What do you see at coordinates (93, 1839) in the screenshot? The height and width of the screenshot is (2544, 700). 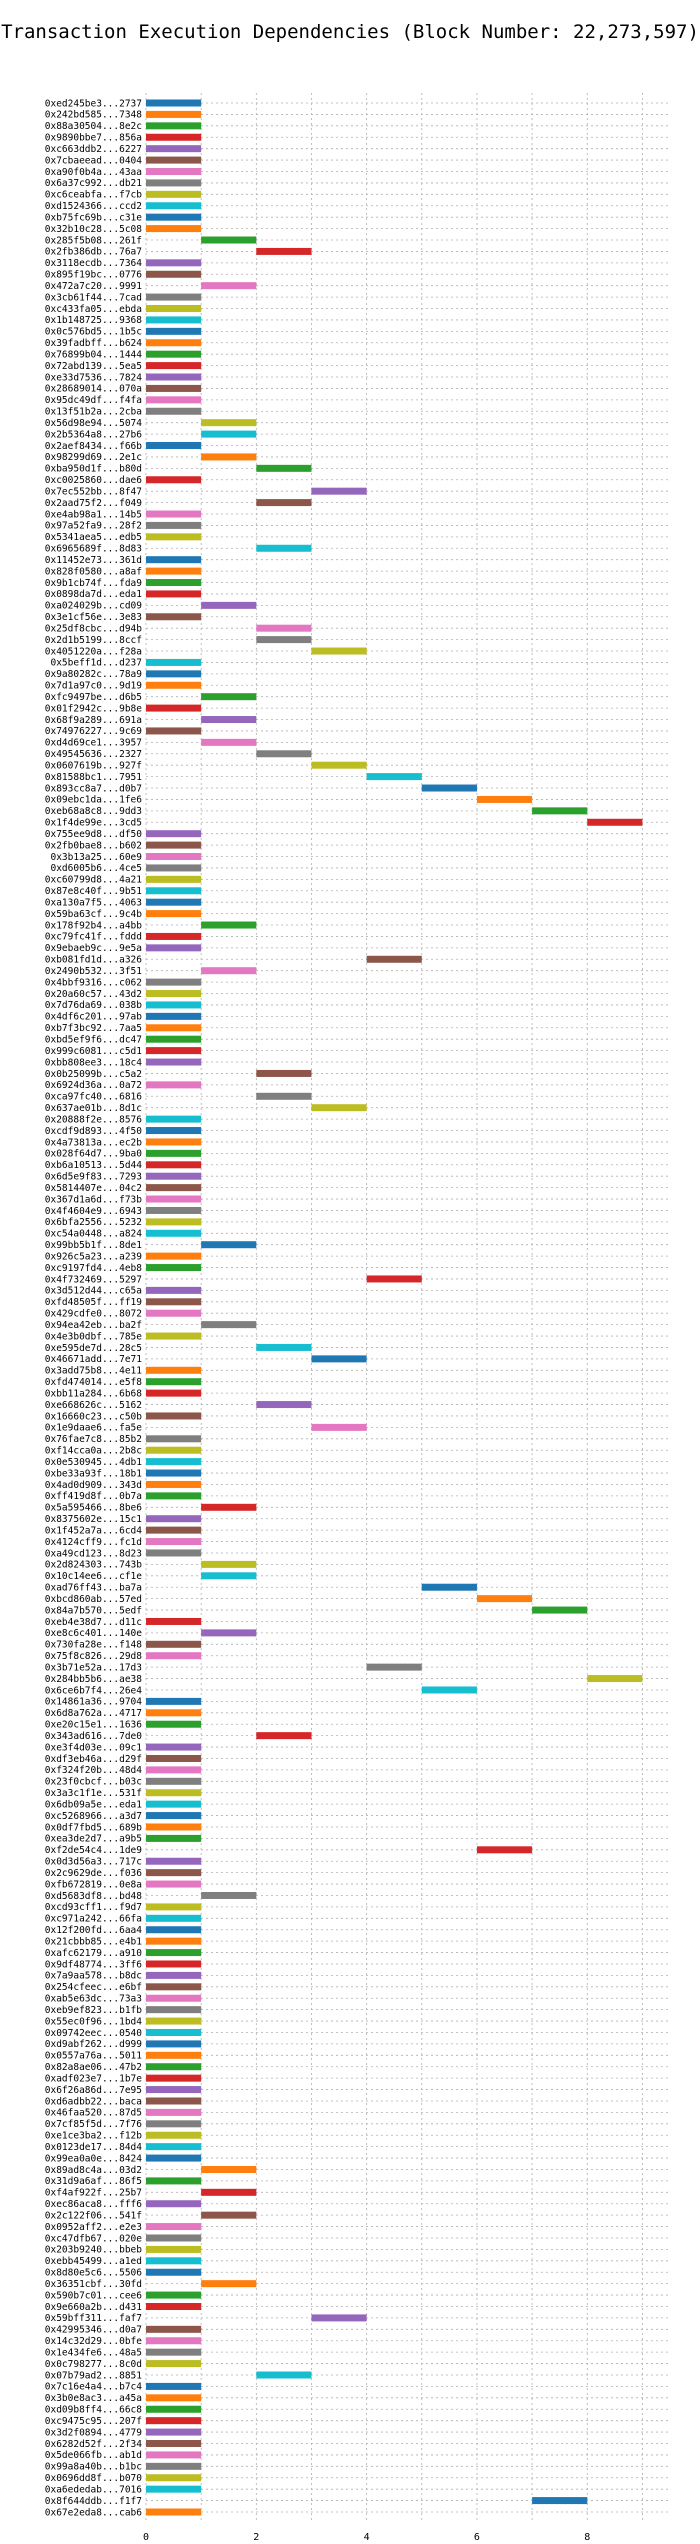 I see `transaction-label: 0xea3de2d7...a9b5` at bounding box center [93, 1839].